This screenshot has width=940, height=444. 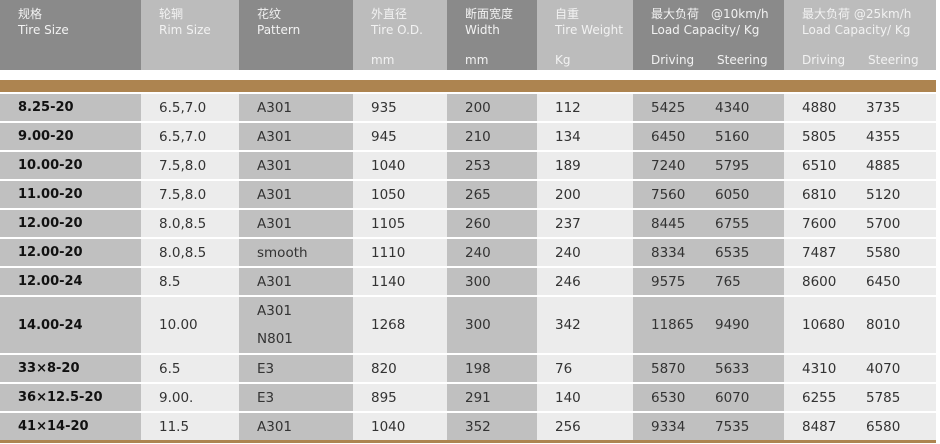 I want to click on od-cell: 1110, so click(x=400, y=252).